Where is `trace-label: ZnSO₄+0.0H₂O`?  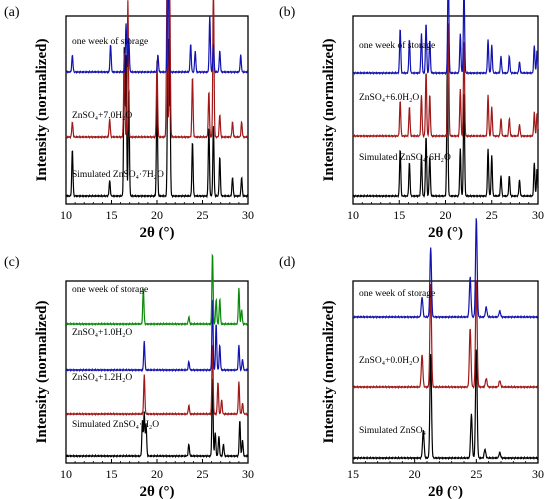
trace-label: ZnSO₄+0.0H₂O is located at coordinates (389, 361).